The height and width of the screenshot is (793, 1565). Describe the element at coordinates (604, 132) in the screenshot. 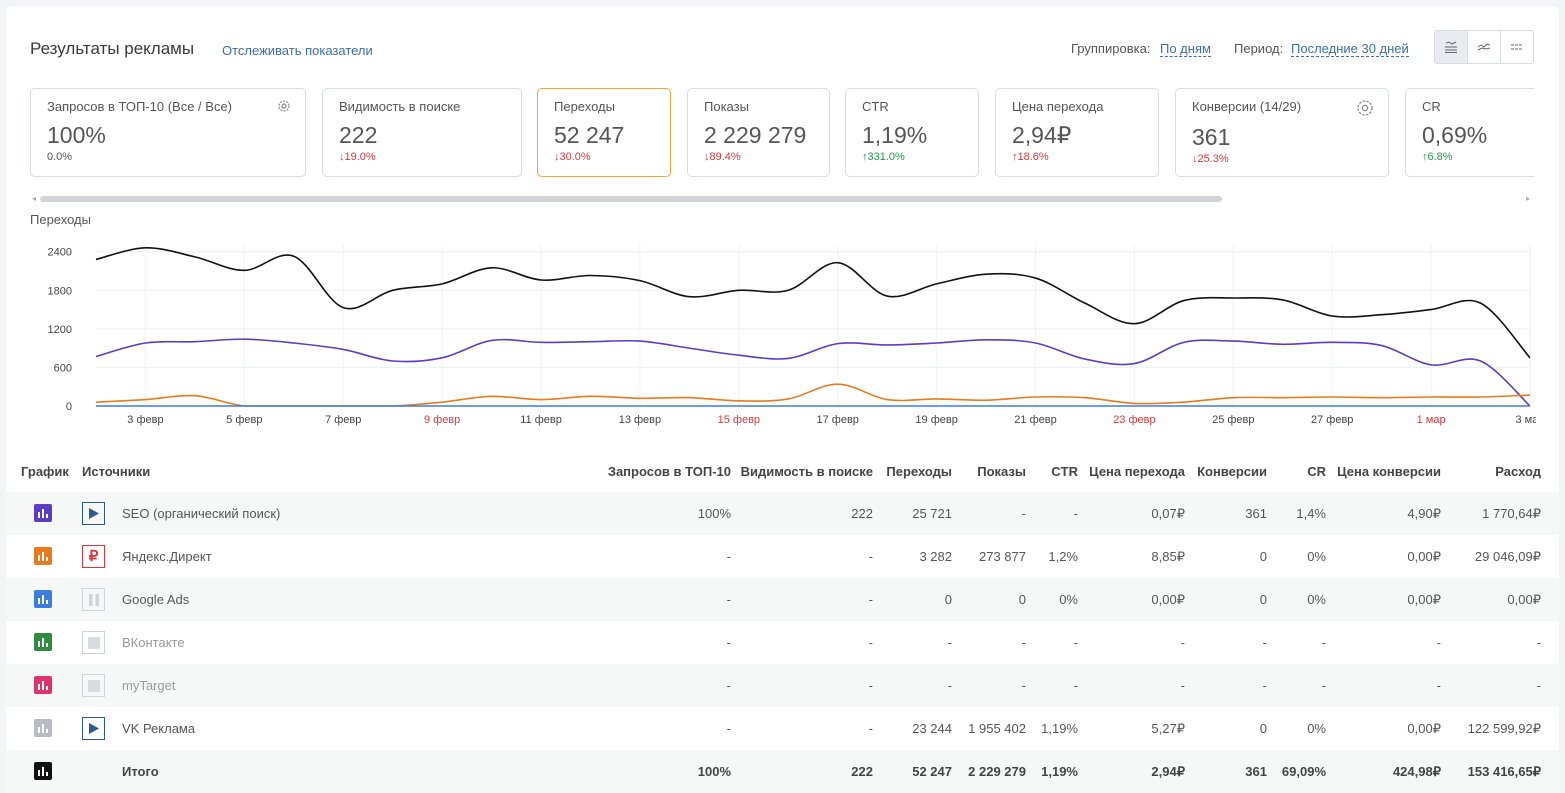

I see `metric-card-clicks: Переходы 52 247 ↓30.0%` at that location.